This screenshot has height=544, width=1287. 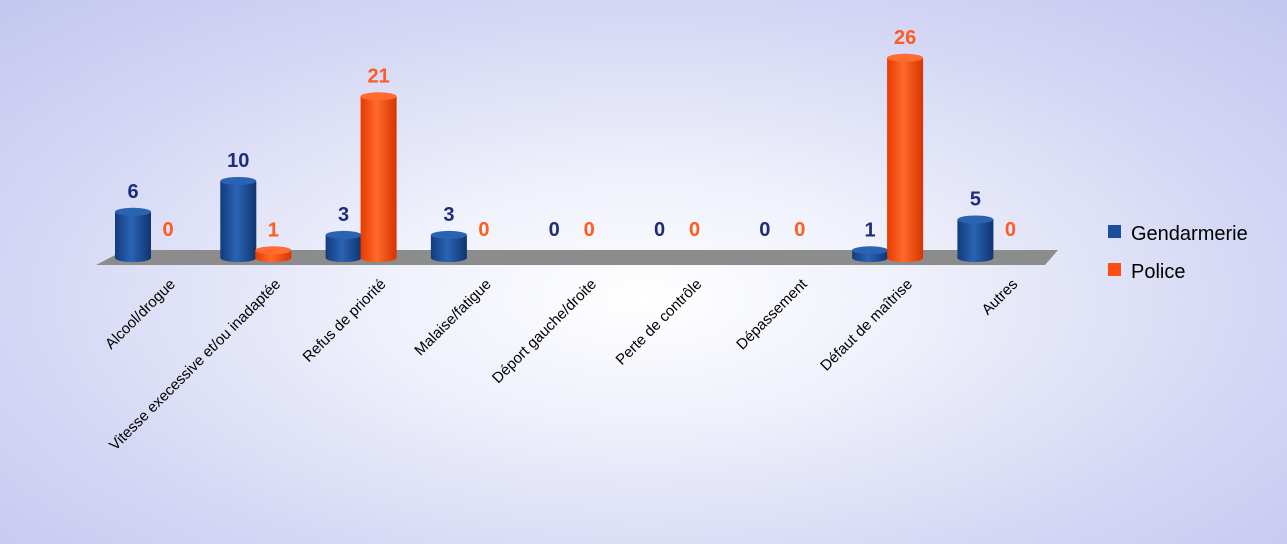 I want to click on value-label-gendarmerie-5: 0, so click(x=659, y=230).